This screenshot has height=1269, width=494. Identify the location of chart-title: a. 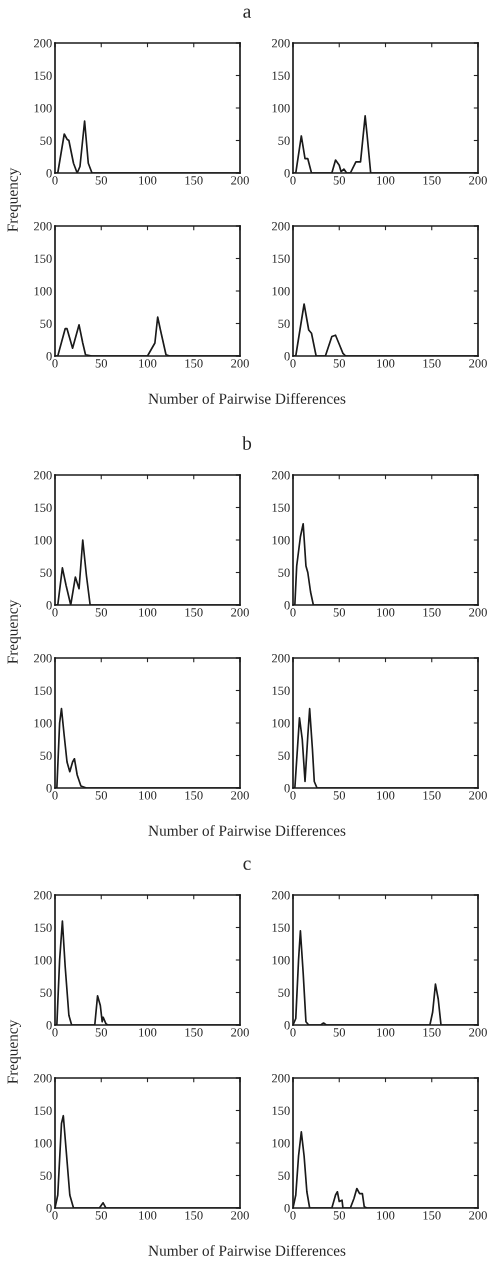
(247, 13).